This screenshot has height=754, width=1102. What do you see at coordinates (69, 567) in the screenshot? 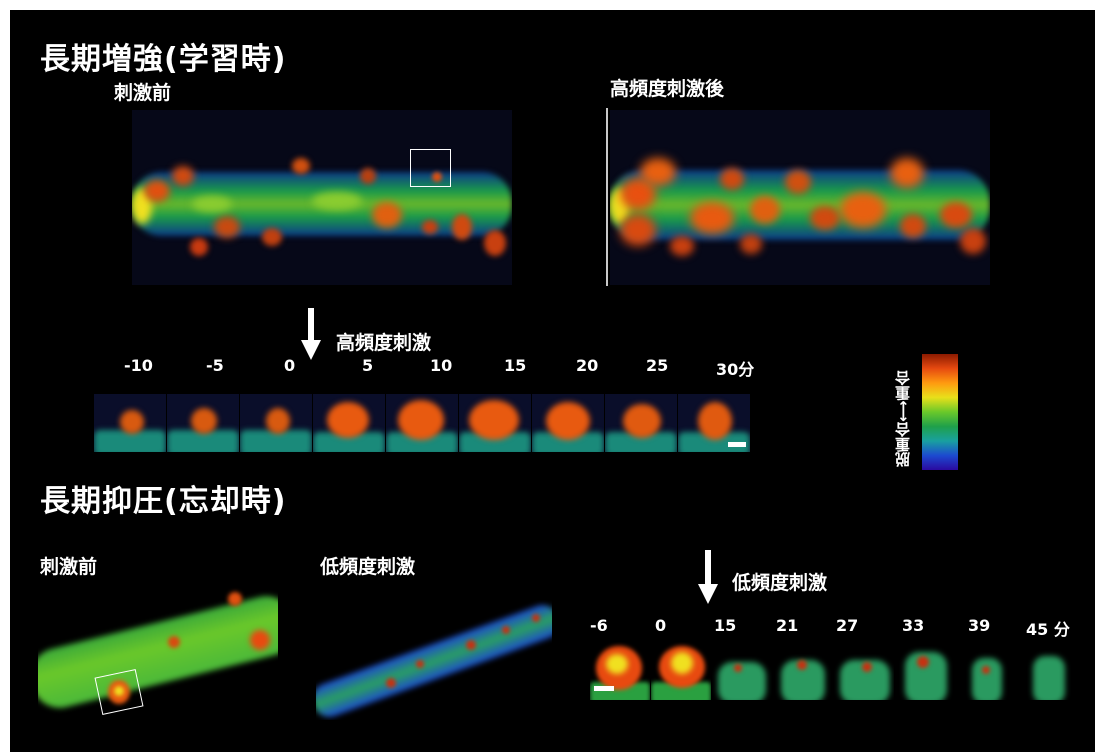
I see `ltd-before-label: 刺激前` at bounding box center [69, 567].